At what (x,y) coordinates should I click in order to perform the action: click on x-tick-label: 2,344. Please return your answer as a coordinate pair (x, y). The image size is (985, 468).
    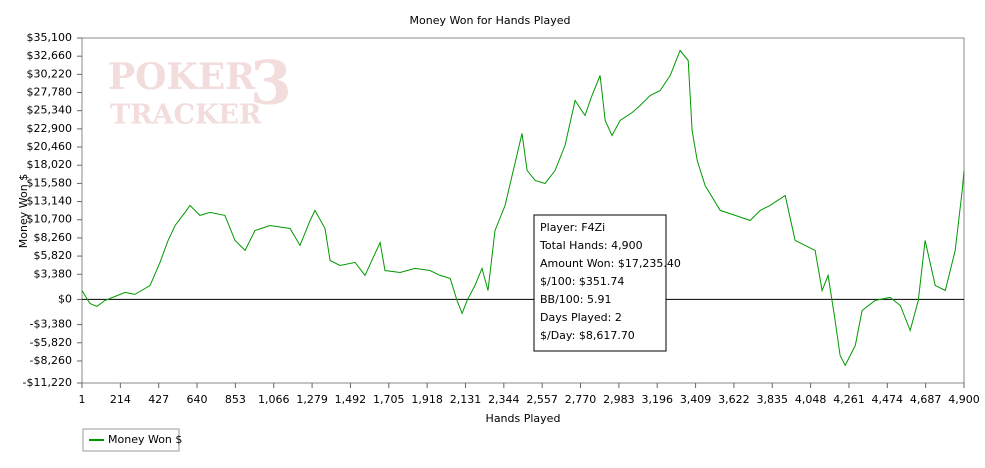
    Looking at the image, I should click on (504, 399).